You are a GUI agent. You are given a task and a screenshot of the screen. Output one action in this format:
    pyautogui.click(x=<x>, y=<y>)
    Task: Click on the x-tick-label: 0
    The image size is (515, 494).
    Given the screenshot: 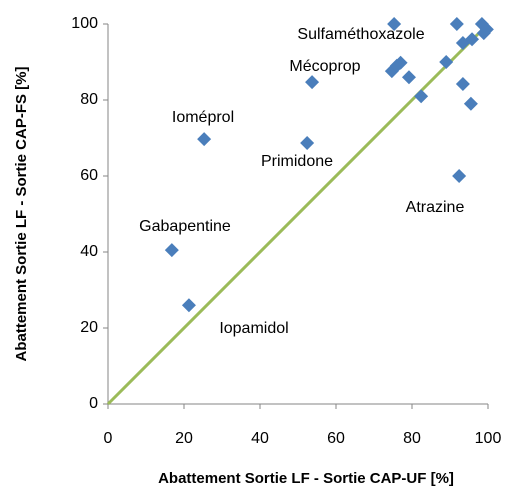 What is the action you would take?
    pyautogui.click(x=108, y=438)
    